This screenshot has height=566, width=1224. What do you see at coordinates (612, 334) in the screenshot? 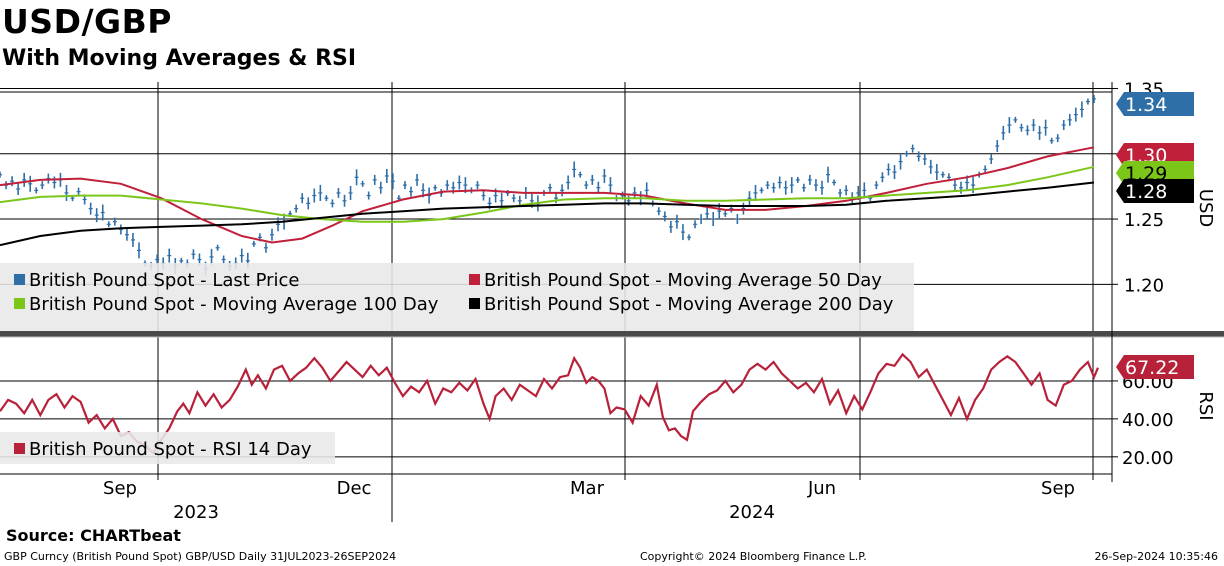
I see `panel-separator` at bounding box center [612, 334].